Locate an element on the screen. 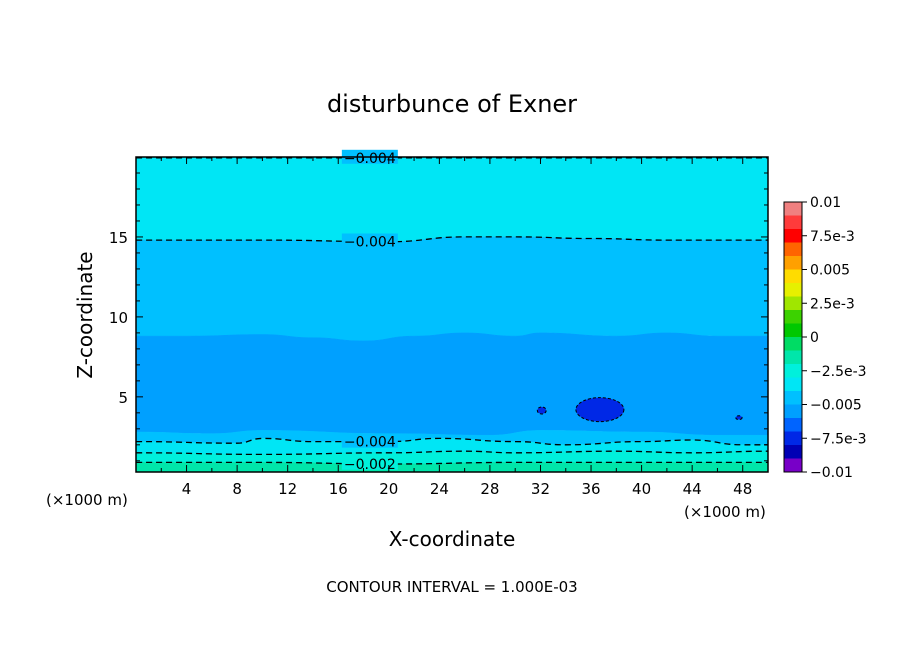  contour-label-4: −0.002 is located at coordinates (370, 465).